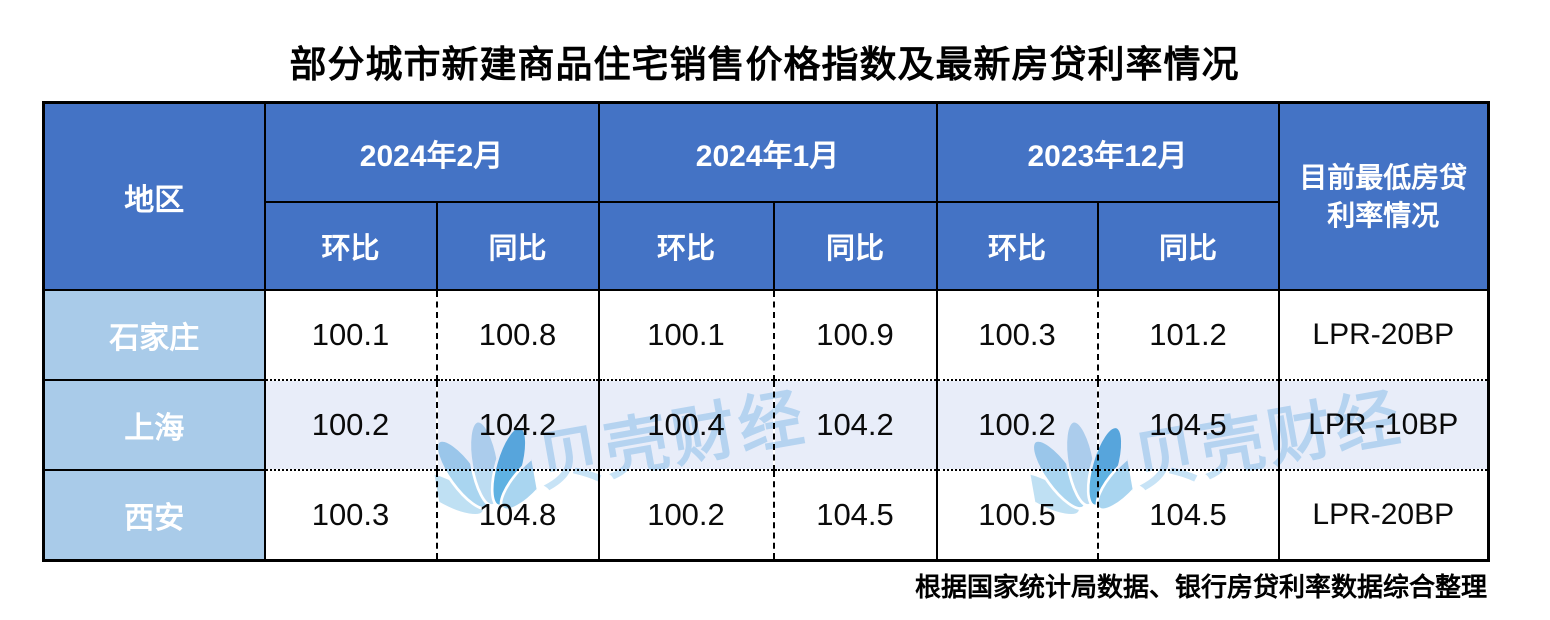 The height and width of the screenshot is (620, 1550). What do you see at coordinates (517, 246) in the screenshot?
I see `subheader-yoy-feb: 同比` at bounding box center [517, 246].